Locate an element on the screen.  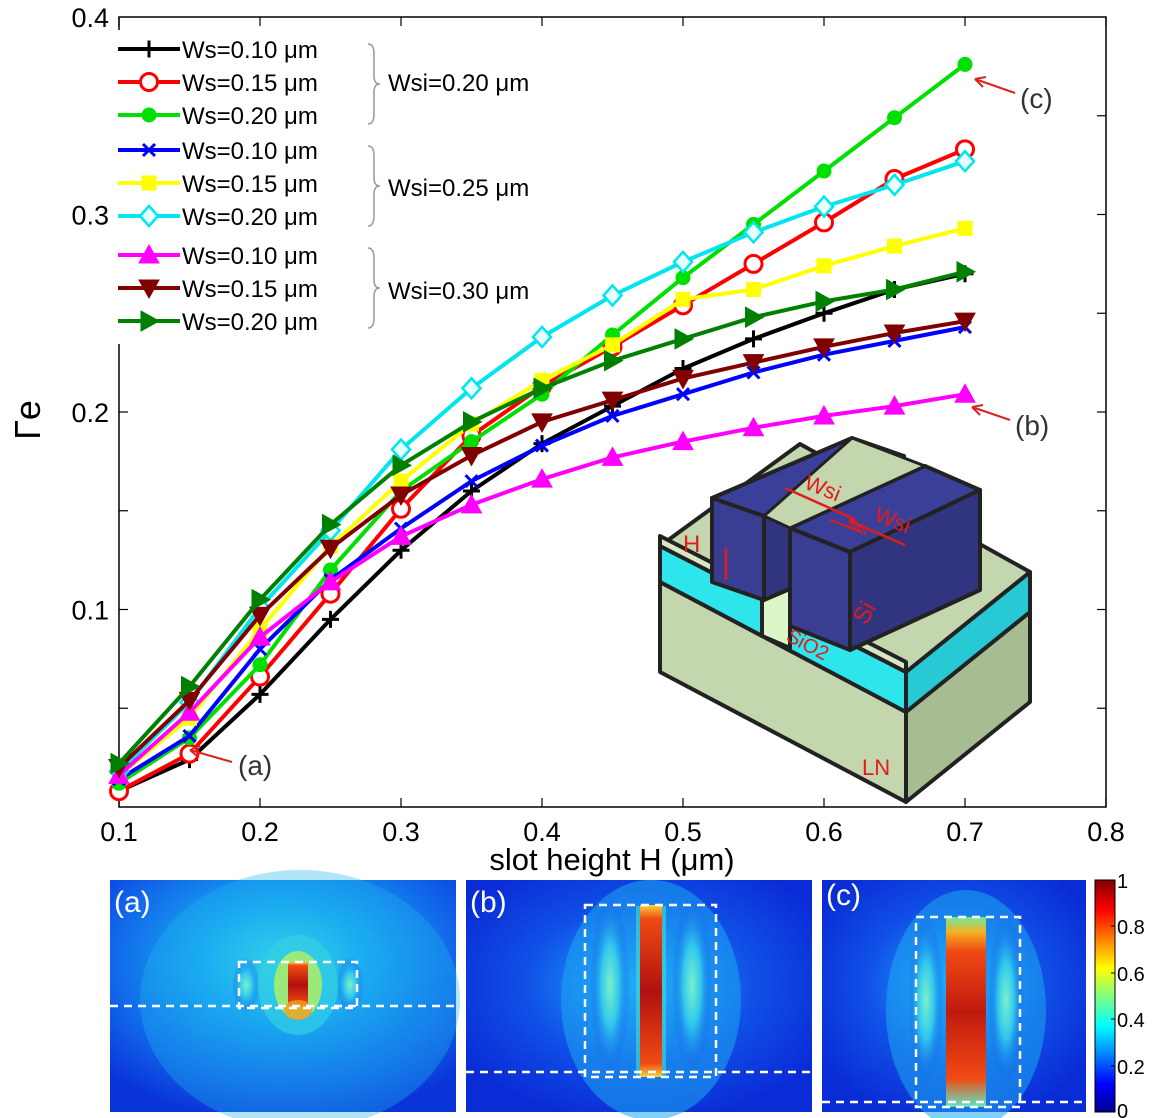
legend-group-wsi-030: Wsi=0.30 μm is located at coordinates (458, 291).